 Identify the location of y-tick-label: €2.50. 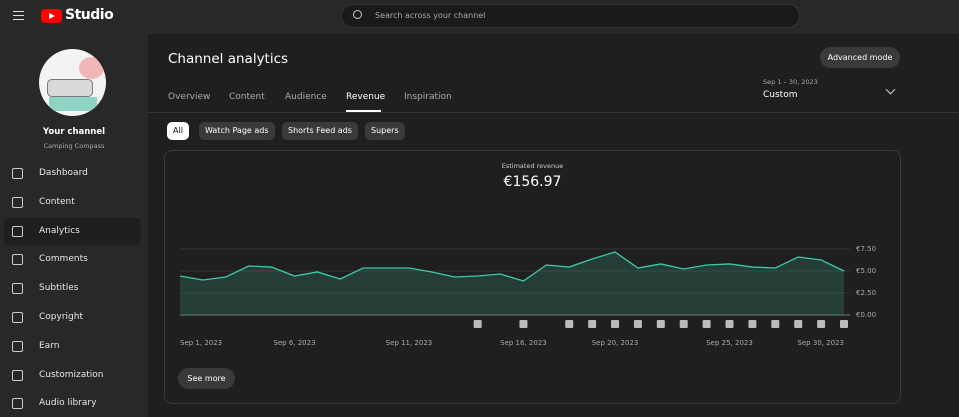
(866, 293).